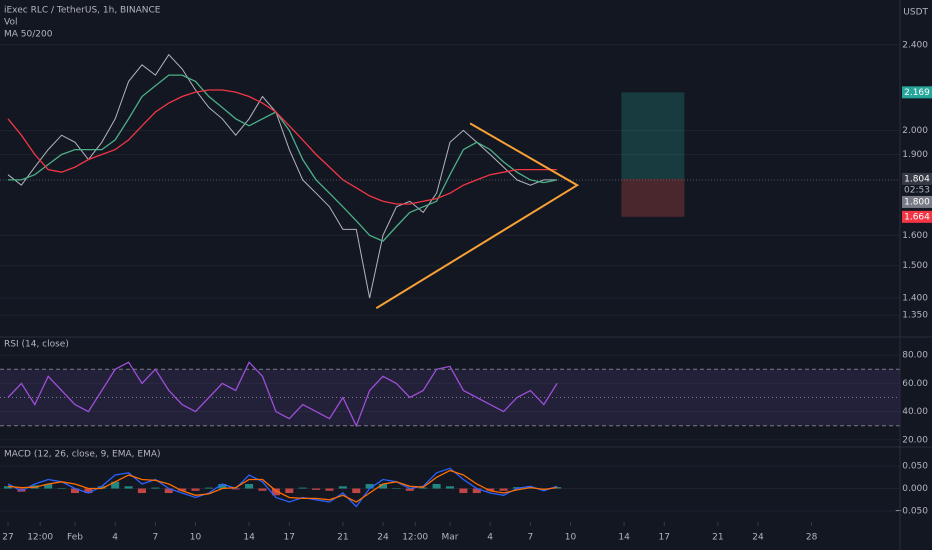  What do you see at coordinates (36, 345) in the screenshot?
I see `panel-title: RSI (14, close)` at bounding box center [36, 345].